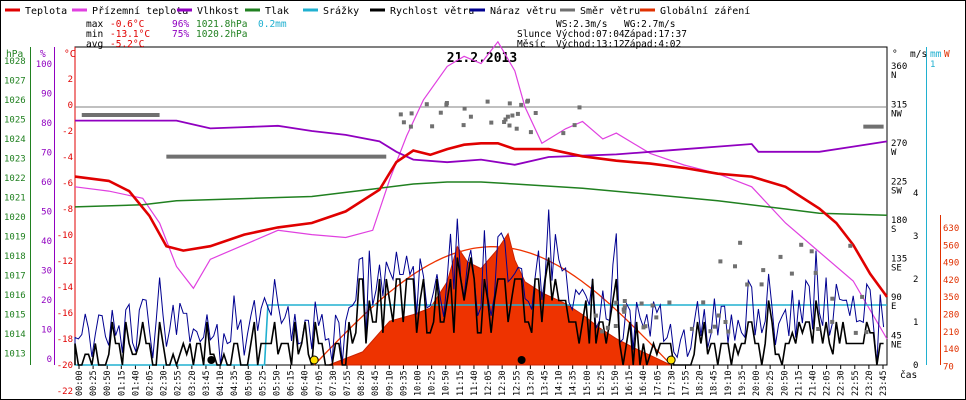 This screenshot has width=966, height=400. I want to click on x-tick-label: 00:50, so click(108, 383).